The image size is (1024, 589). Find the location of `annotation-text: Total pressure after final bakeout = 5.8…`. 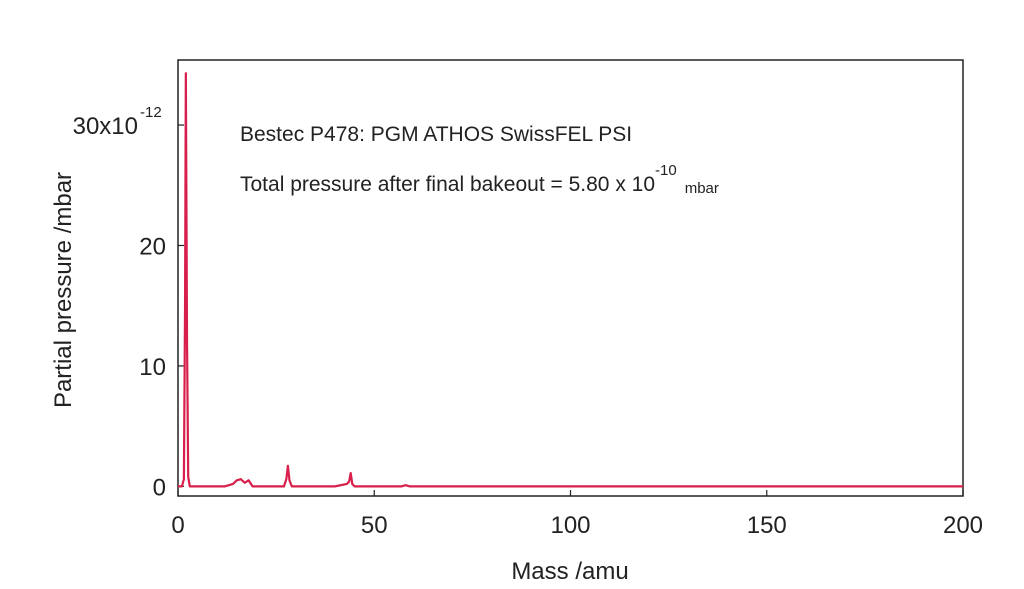

annotation-text: Total pressure after final bakeout = 5.8… is located at coordinates (447, 184).